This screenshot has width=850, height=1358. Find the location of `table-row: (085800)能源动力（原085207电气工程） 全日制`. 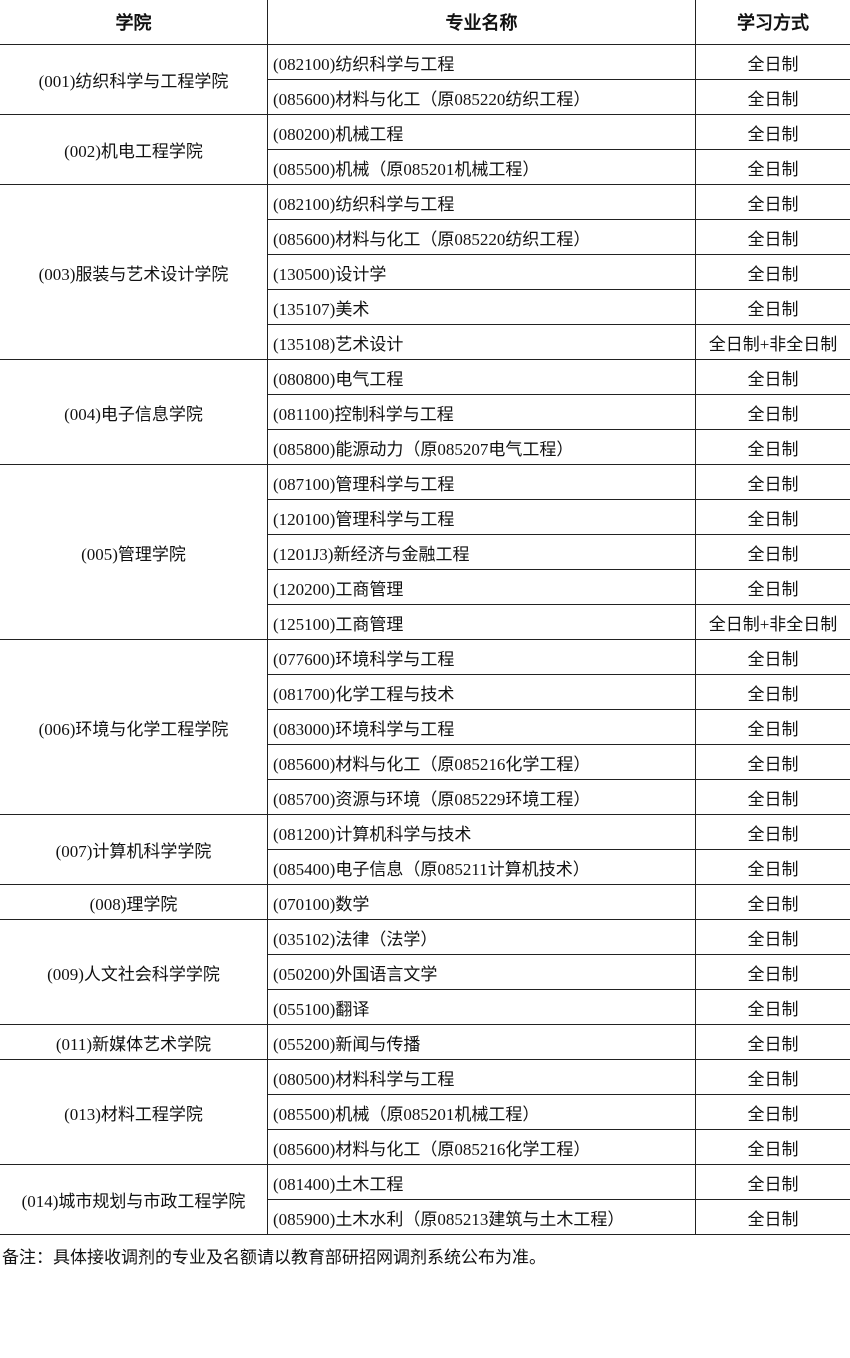

table-row: (085800)能源动力（原085207电气工程） 全日制 is located at coordinates (425, 447).